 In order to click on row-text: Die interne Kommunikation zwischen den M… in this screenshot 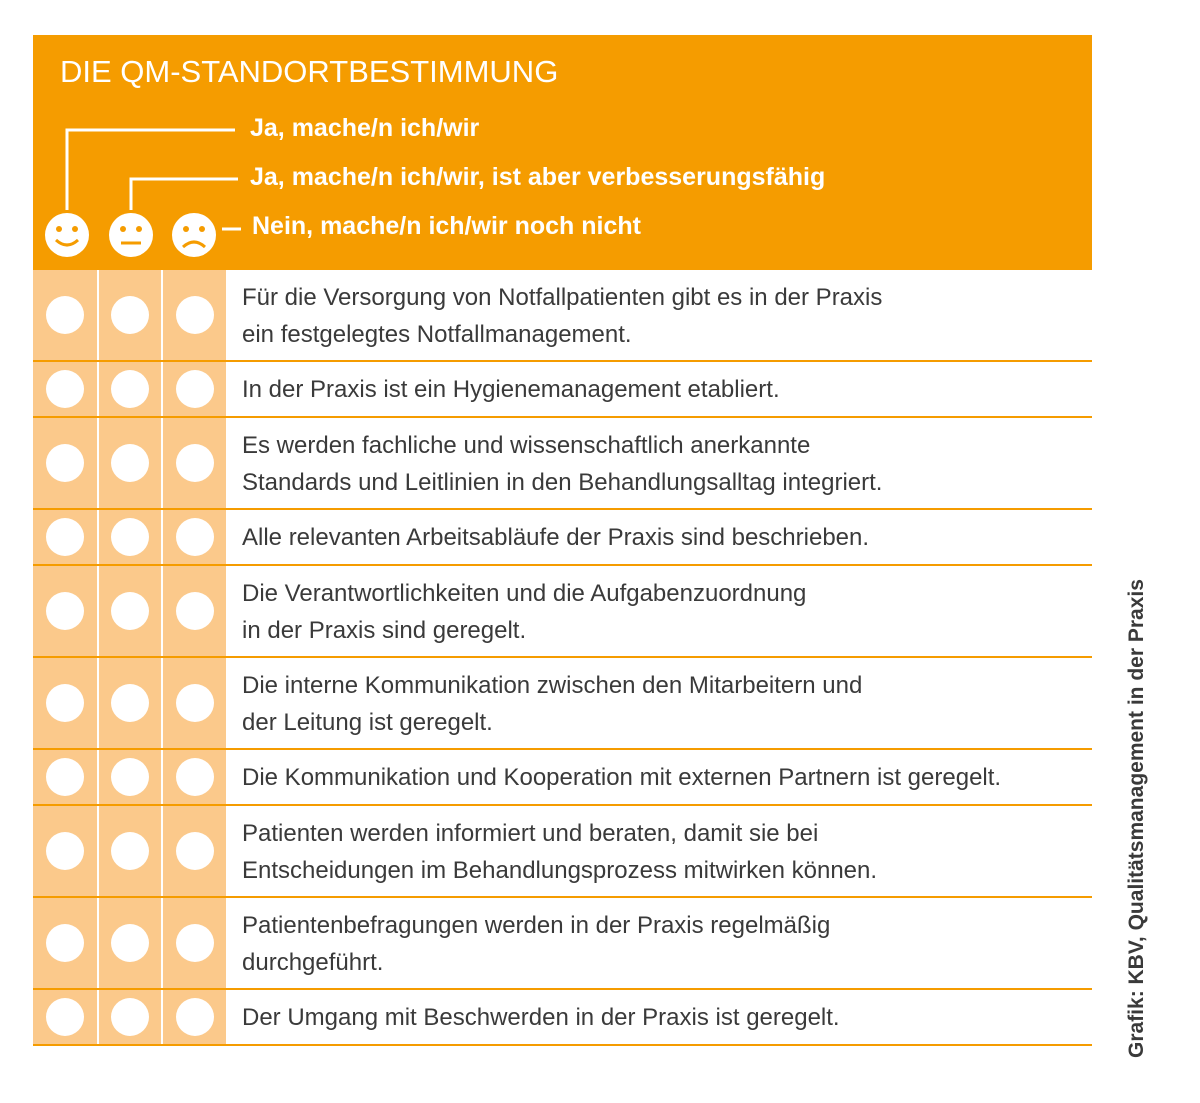, I will do `click(552, 685)`.